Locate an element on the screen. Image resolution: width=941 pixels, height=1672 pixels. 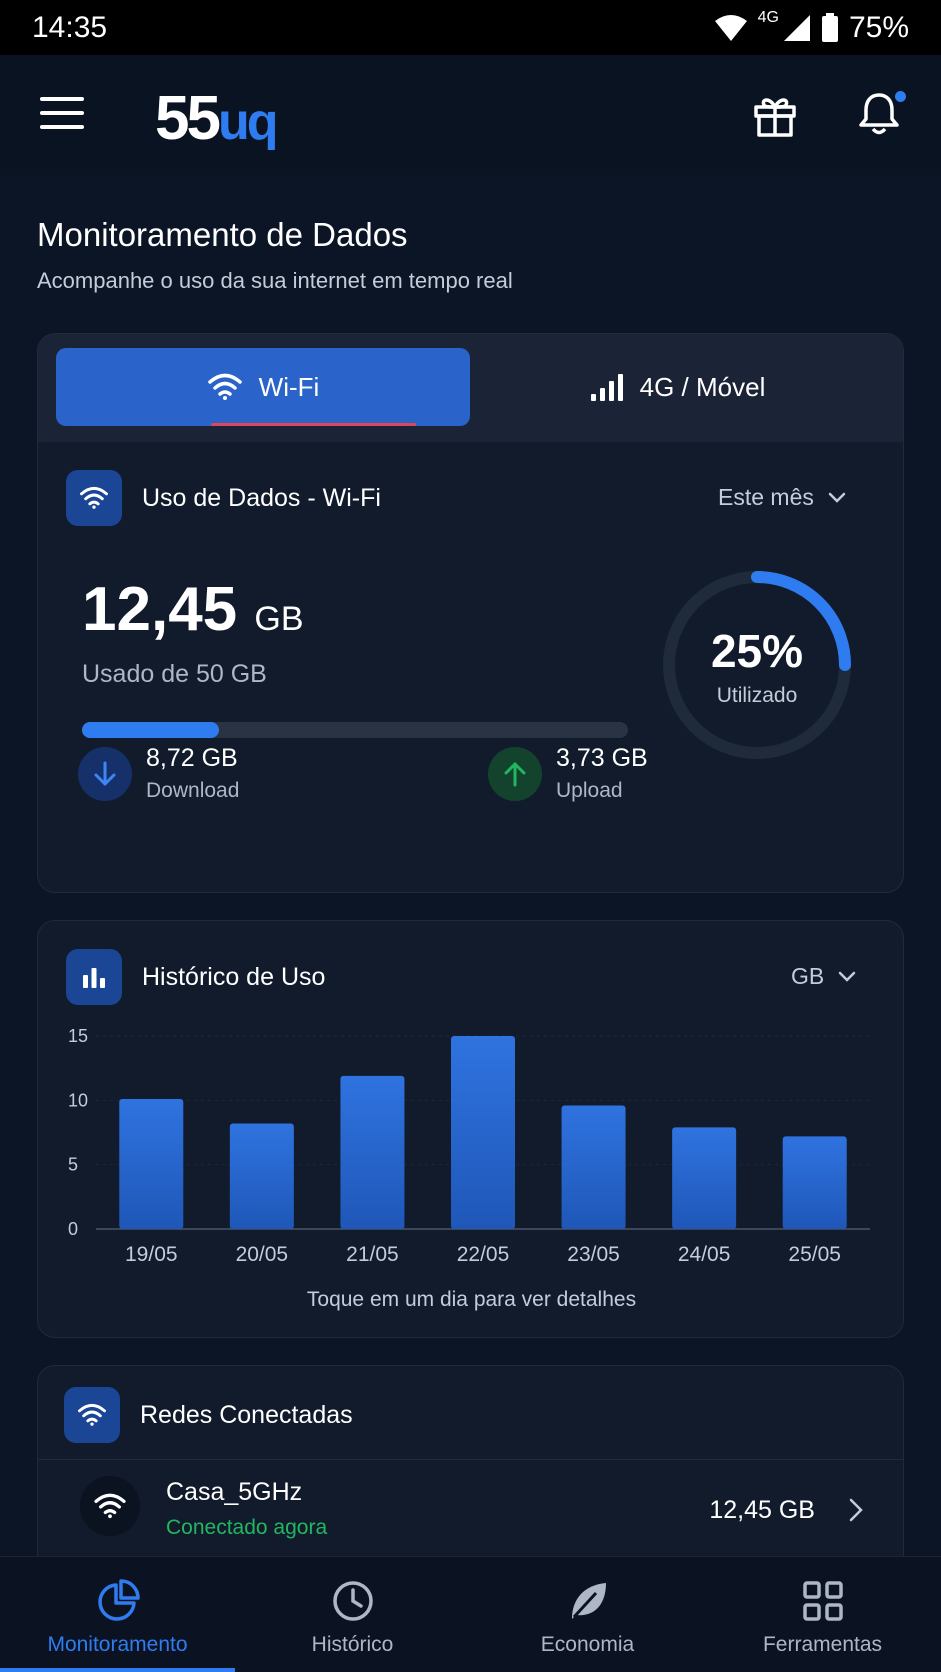
network-icon-circle is located at coordinates (110, 1506).